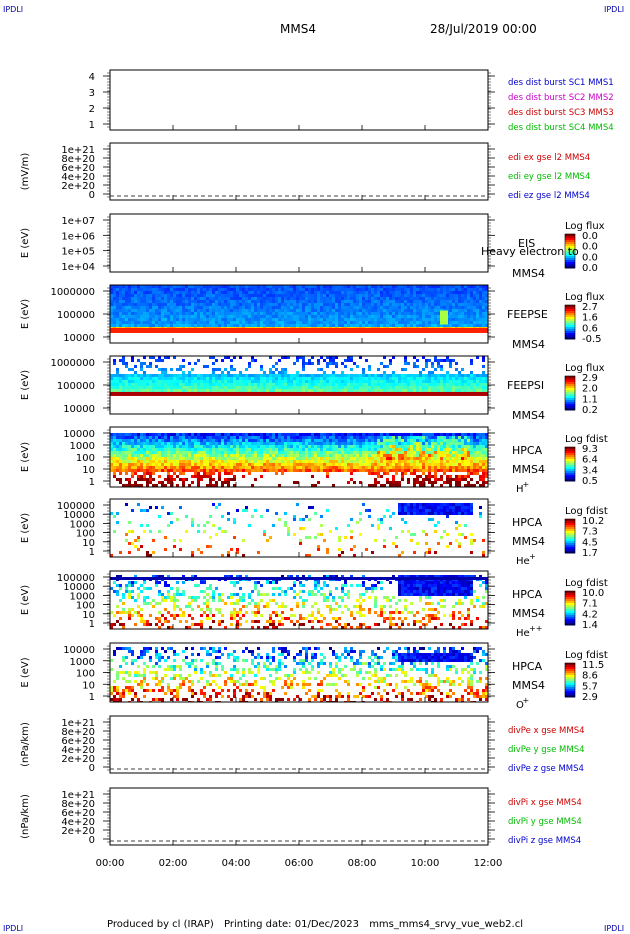 This screenshot has width=630, height=934. Describe the element at coordinates (78, 813) in the screenshot. I see `y-tick-label: 6e+20` at that location.